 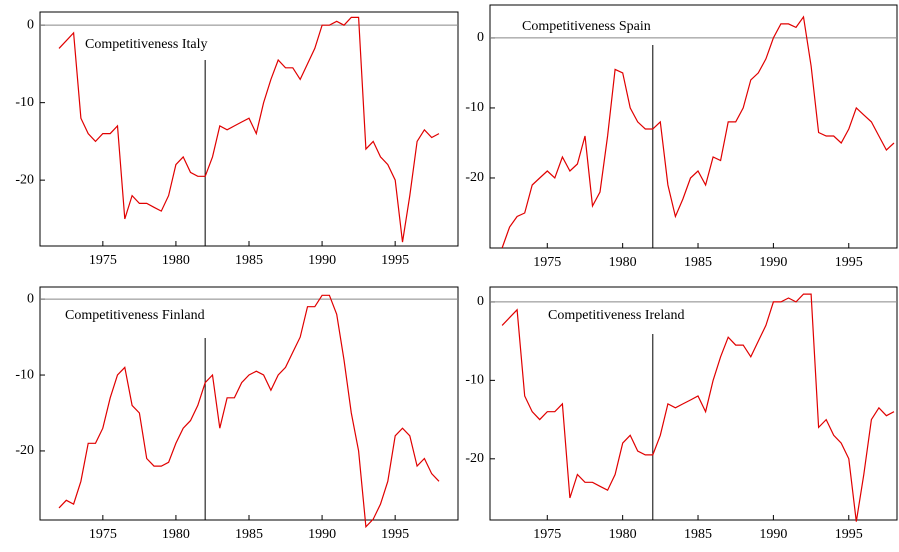 I want to click on panel-title: Competitiveness Italy, so click(x=146, y=44).